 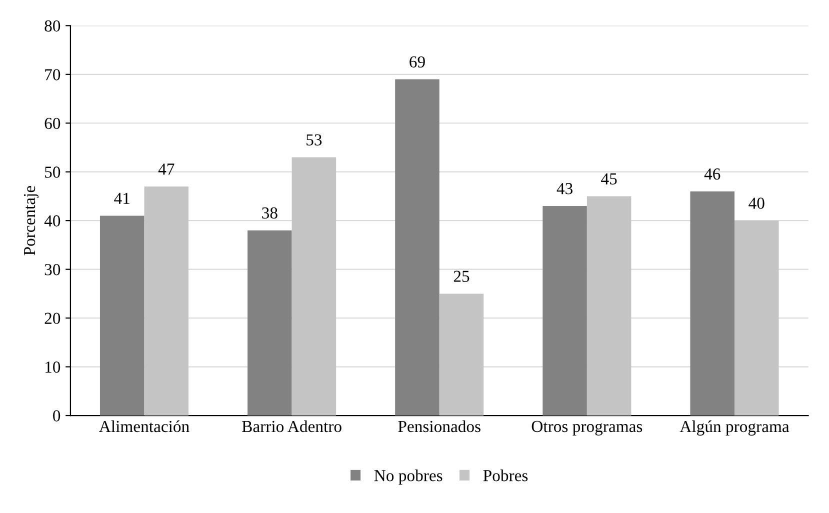 I want to click on data-label: 25, so click(x=462, y=276).